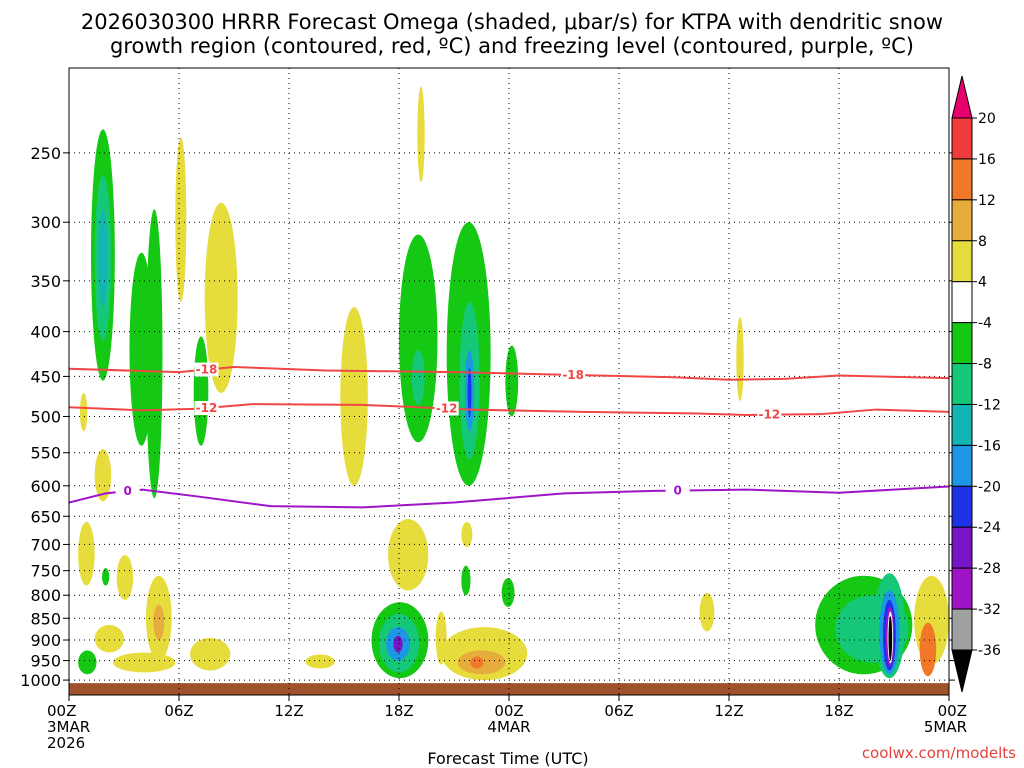 The width and height of the screenshot is (1024, 768). I want to click on colorbar-label-3: 8, so click(982, 242).